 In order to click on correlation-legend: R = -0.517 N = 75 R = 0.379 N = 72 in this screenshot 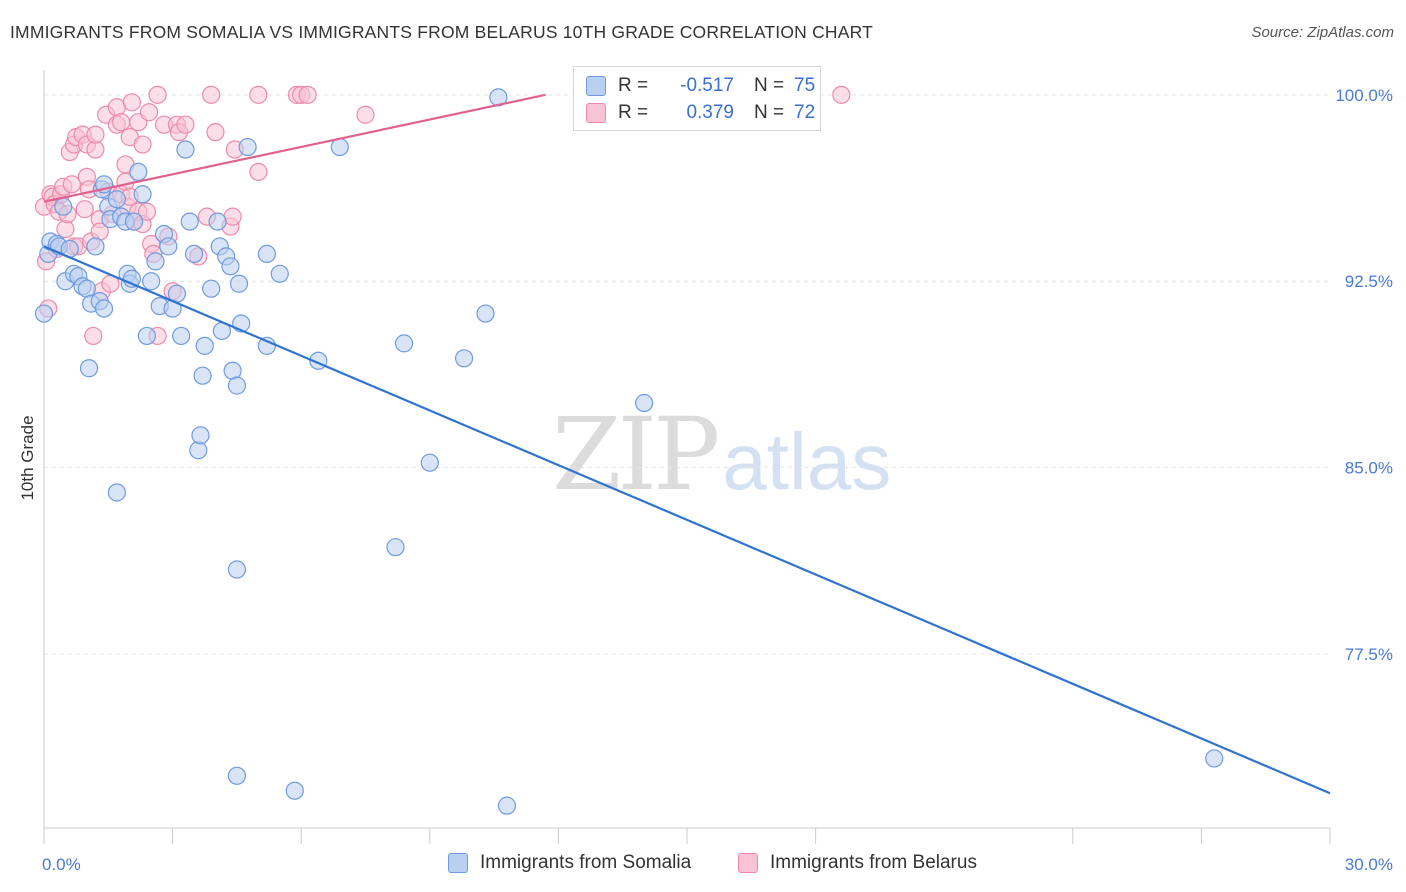, I will do `click(697, 98)`.